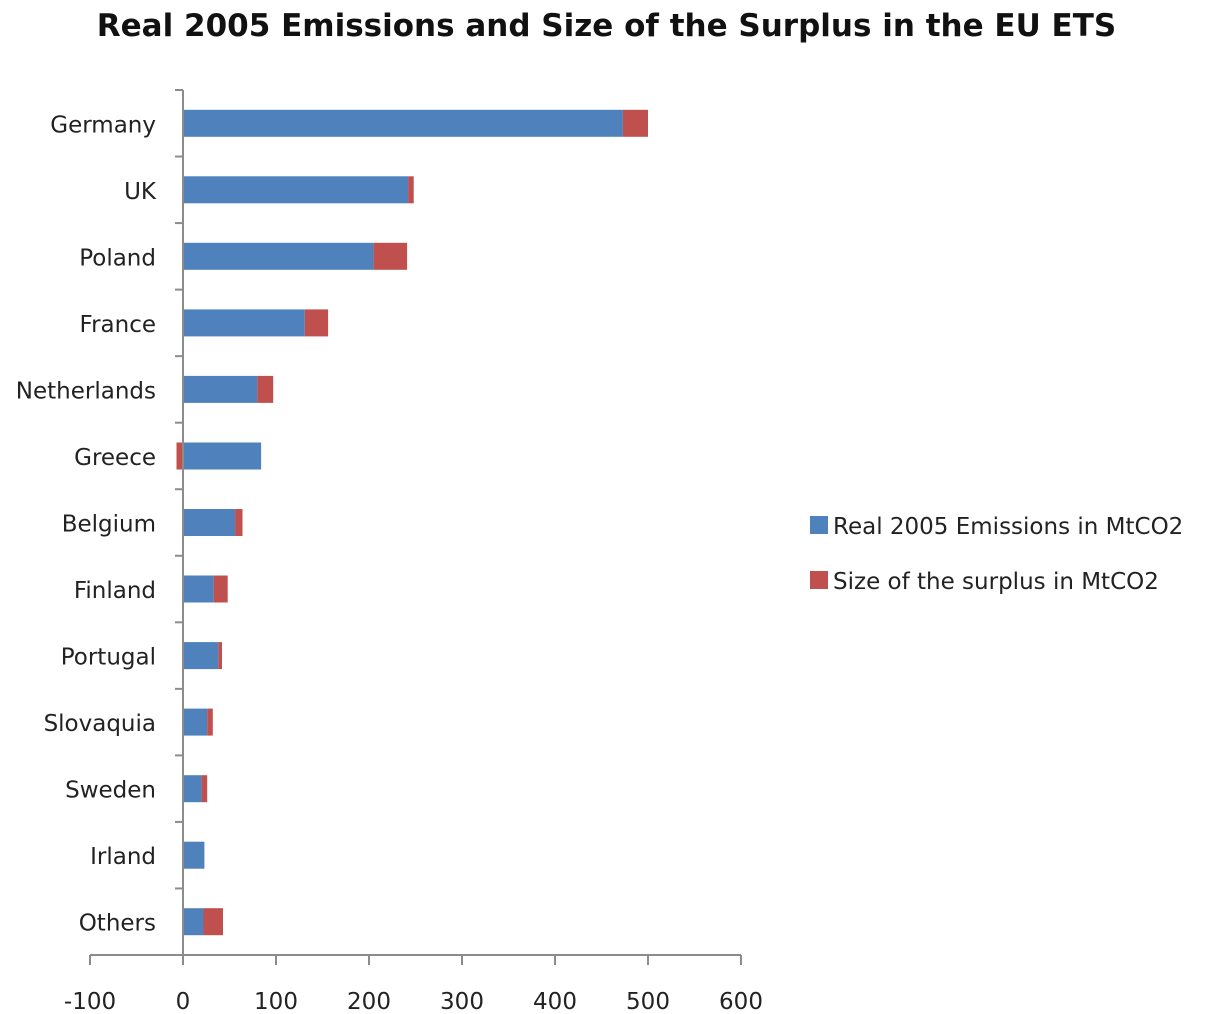 This screenshot has width=1213, height=1014. Describe the element at coordinates (123, 857) in the screenshot. I see `category-label: Irland` at that location.